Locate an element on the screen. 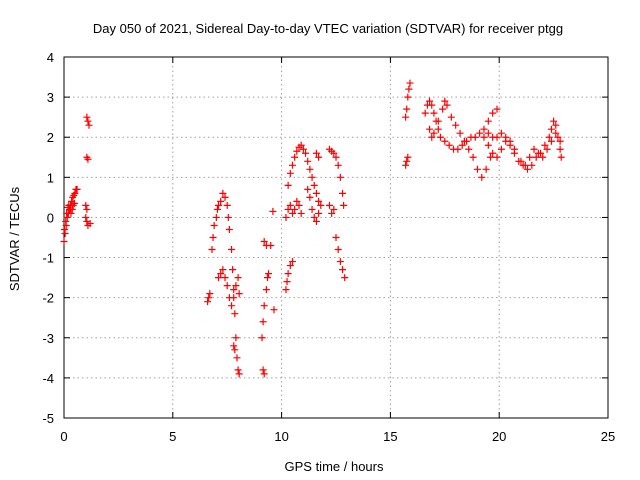  y-tick-label: 0 is located at coordinates (50, 217).